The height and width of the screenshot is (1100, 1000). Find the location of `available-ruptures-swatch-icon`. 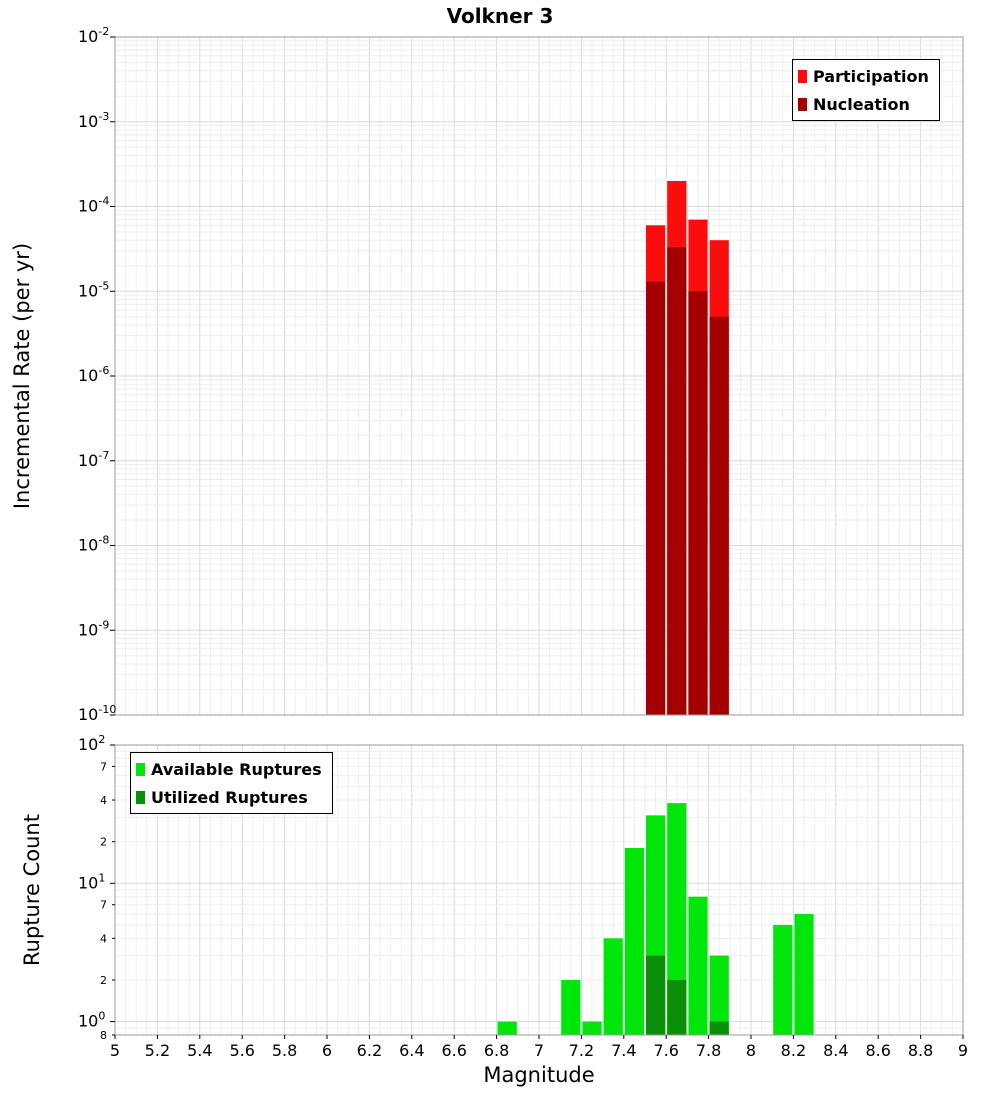

available-ruptures-swatch-icon is located at coordinates (140, 769).